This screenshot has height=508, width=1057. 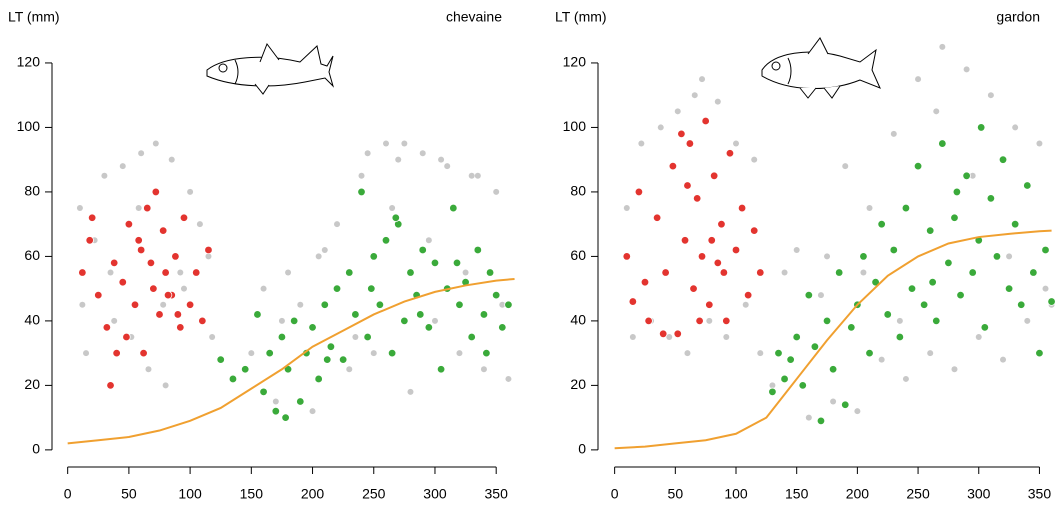 What do you see at coordinates (291, 361) in the screenshot?
I see `fit-curve` at bounding box center [291, 361].